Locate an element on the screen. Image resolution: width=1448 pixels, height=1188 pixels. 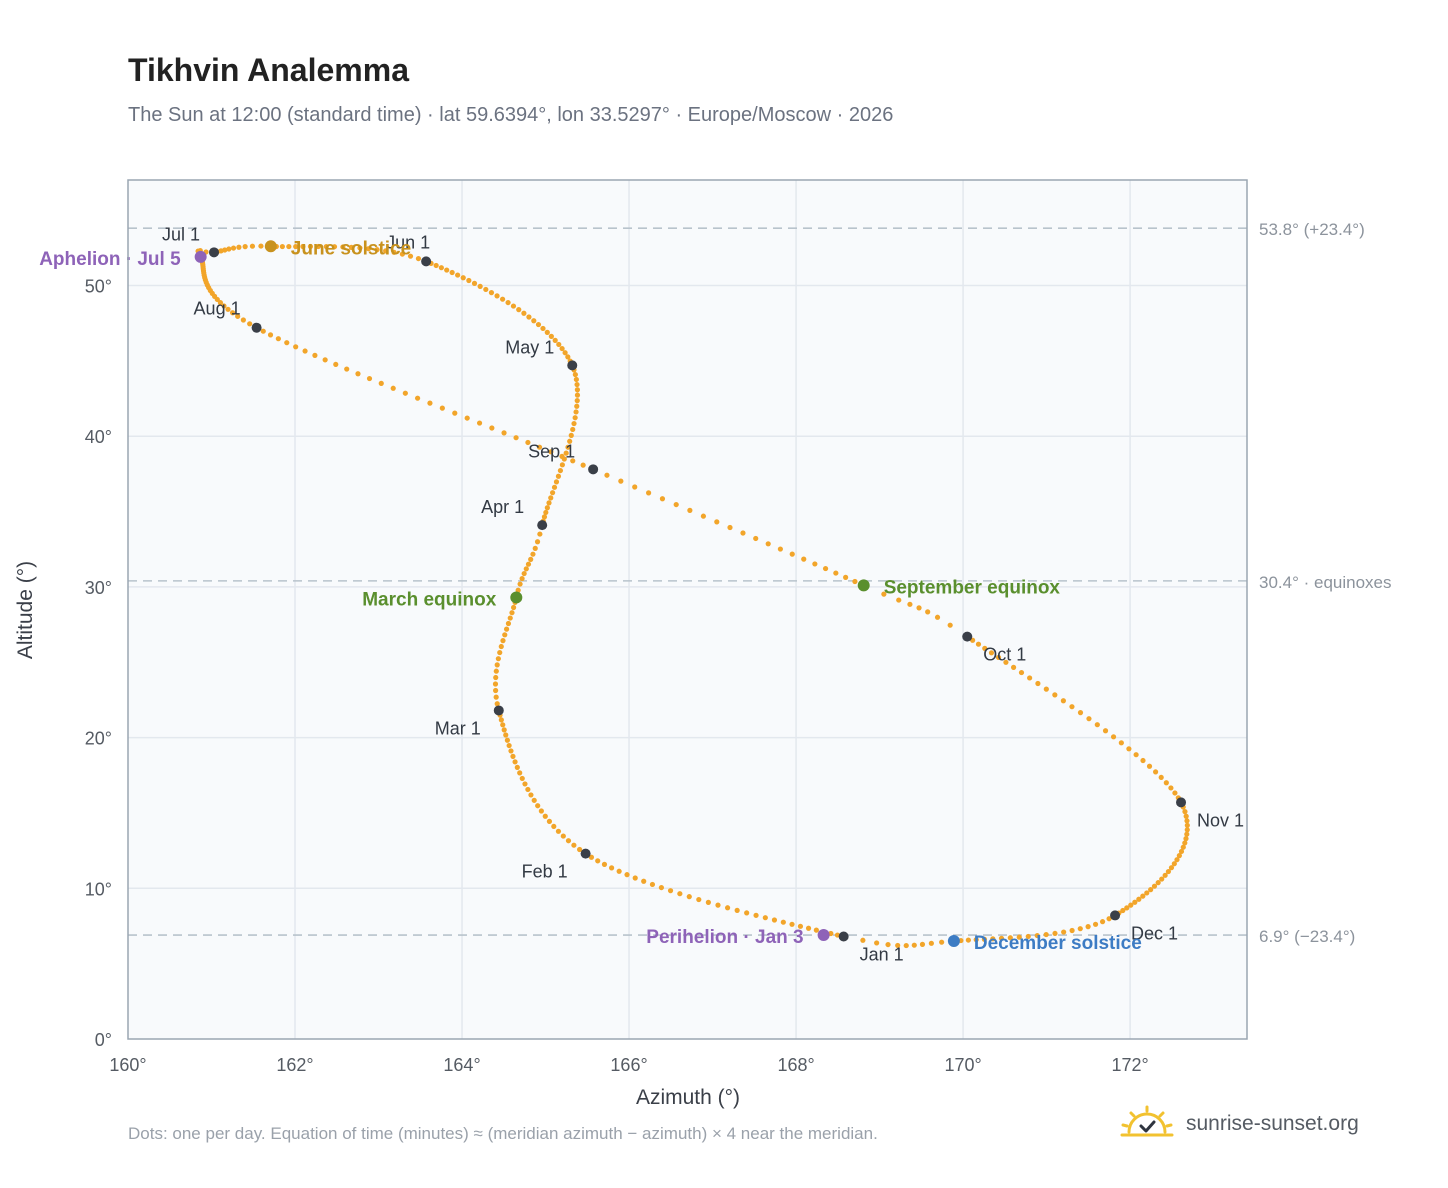
equinox-label: September equinox is located at coordinates (972, 587).